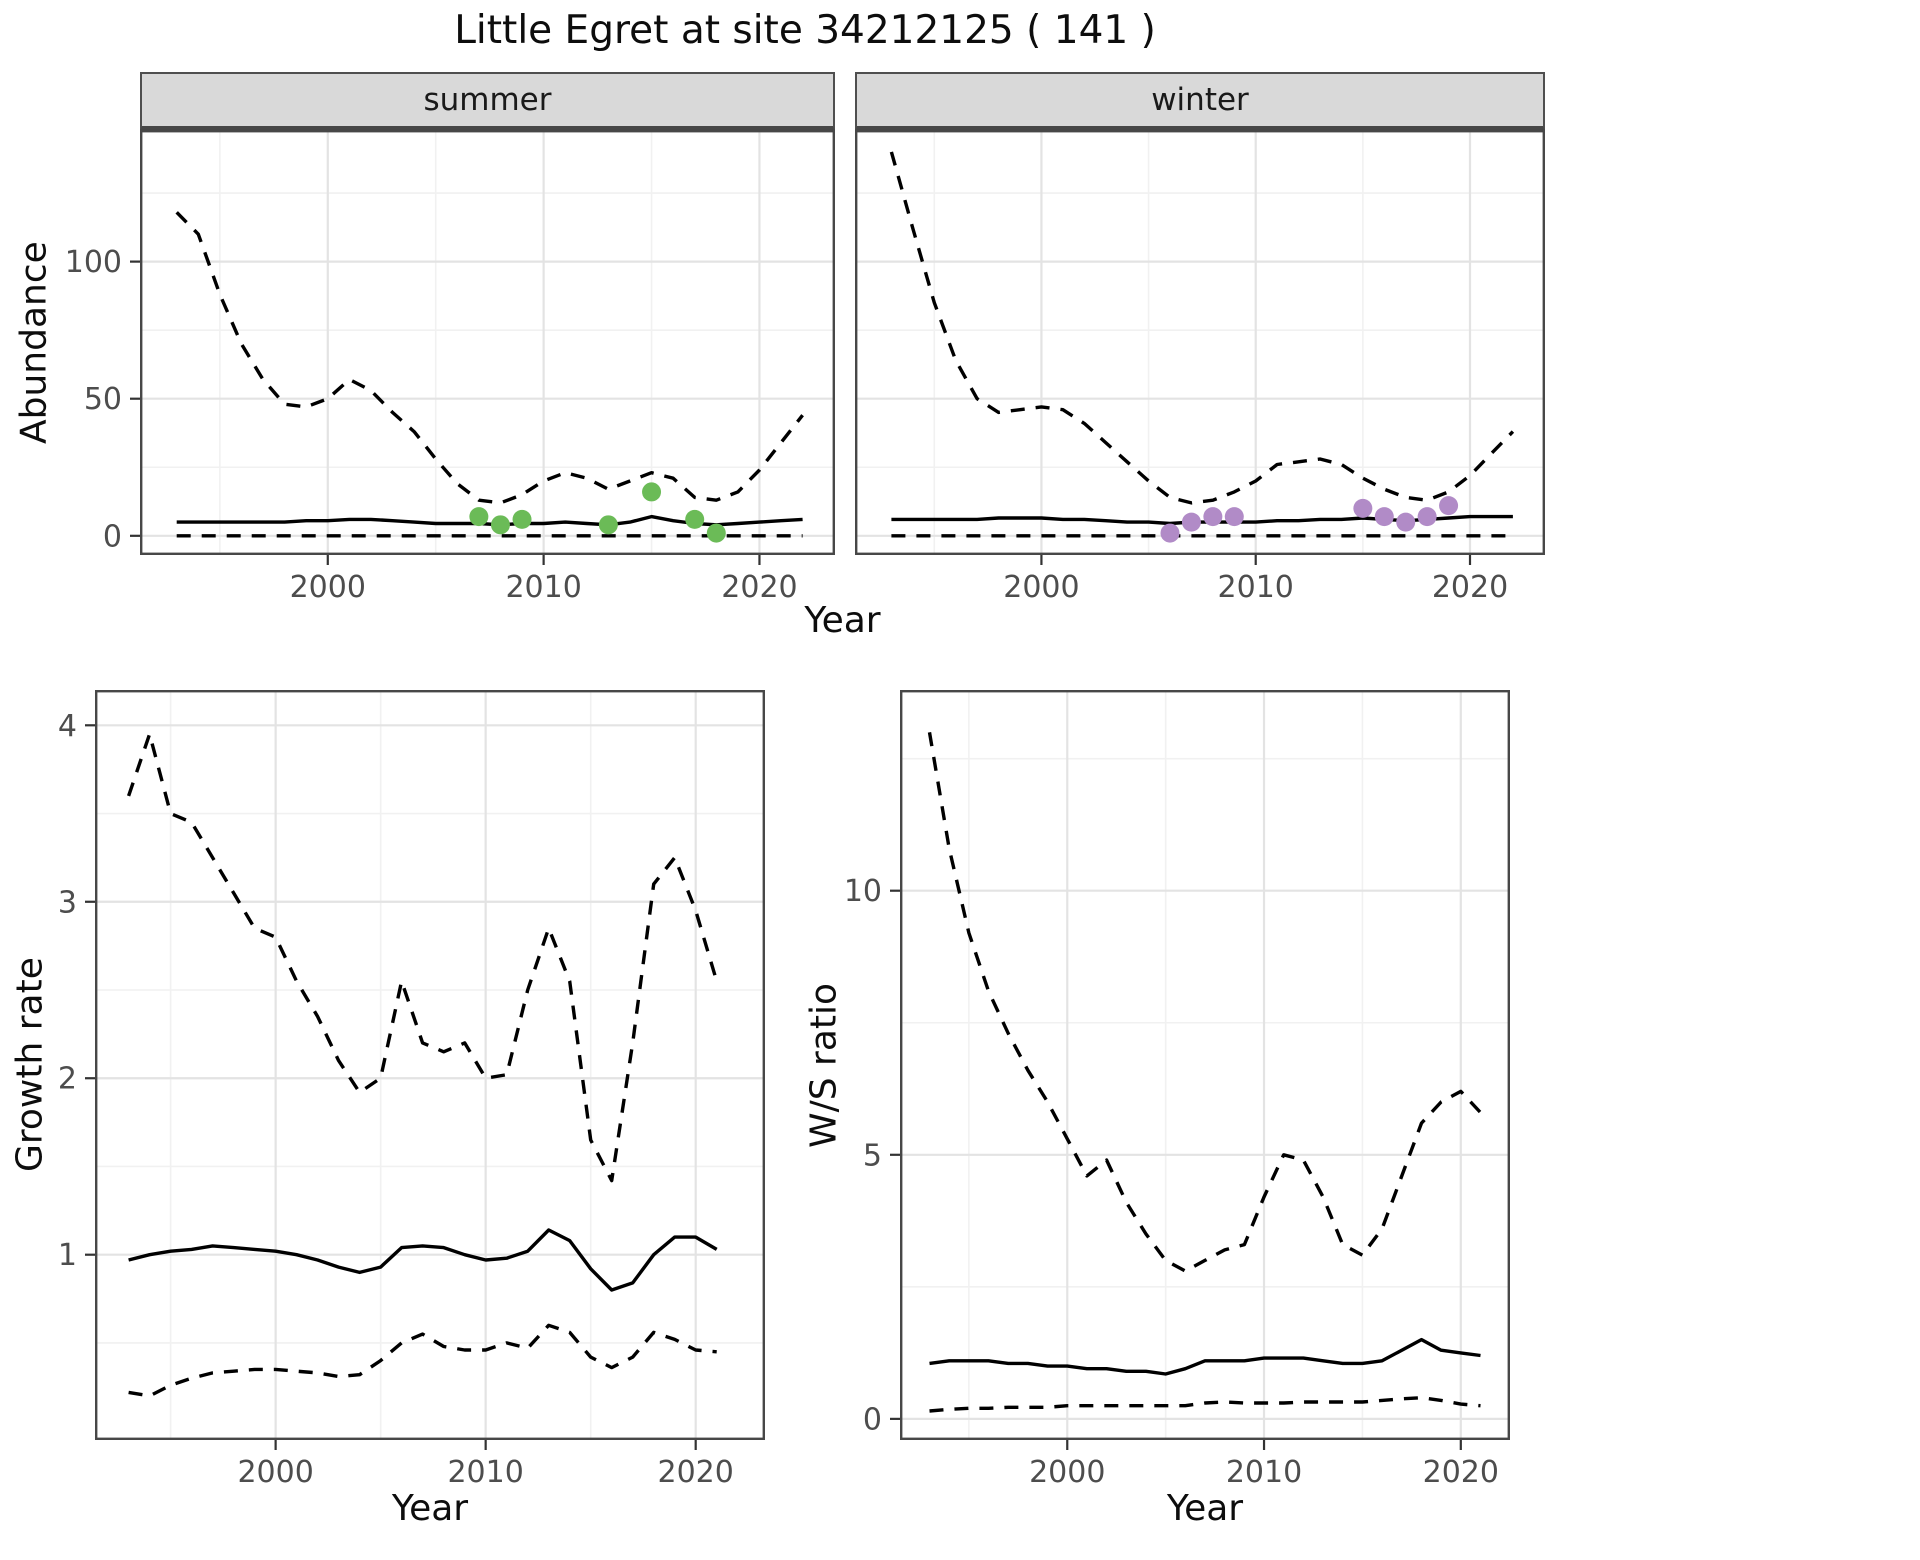  I want to click on facet-strip-summer-label: summer, so click(487, 100).